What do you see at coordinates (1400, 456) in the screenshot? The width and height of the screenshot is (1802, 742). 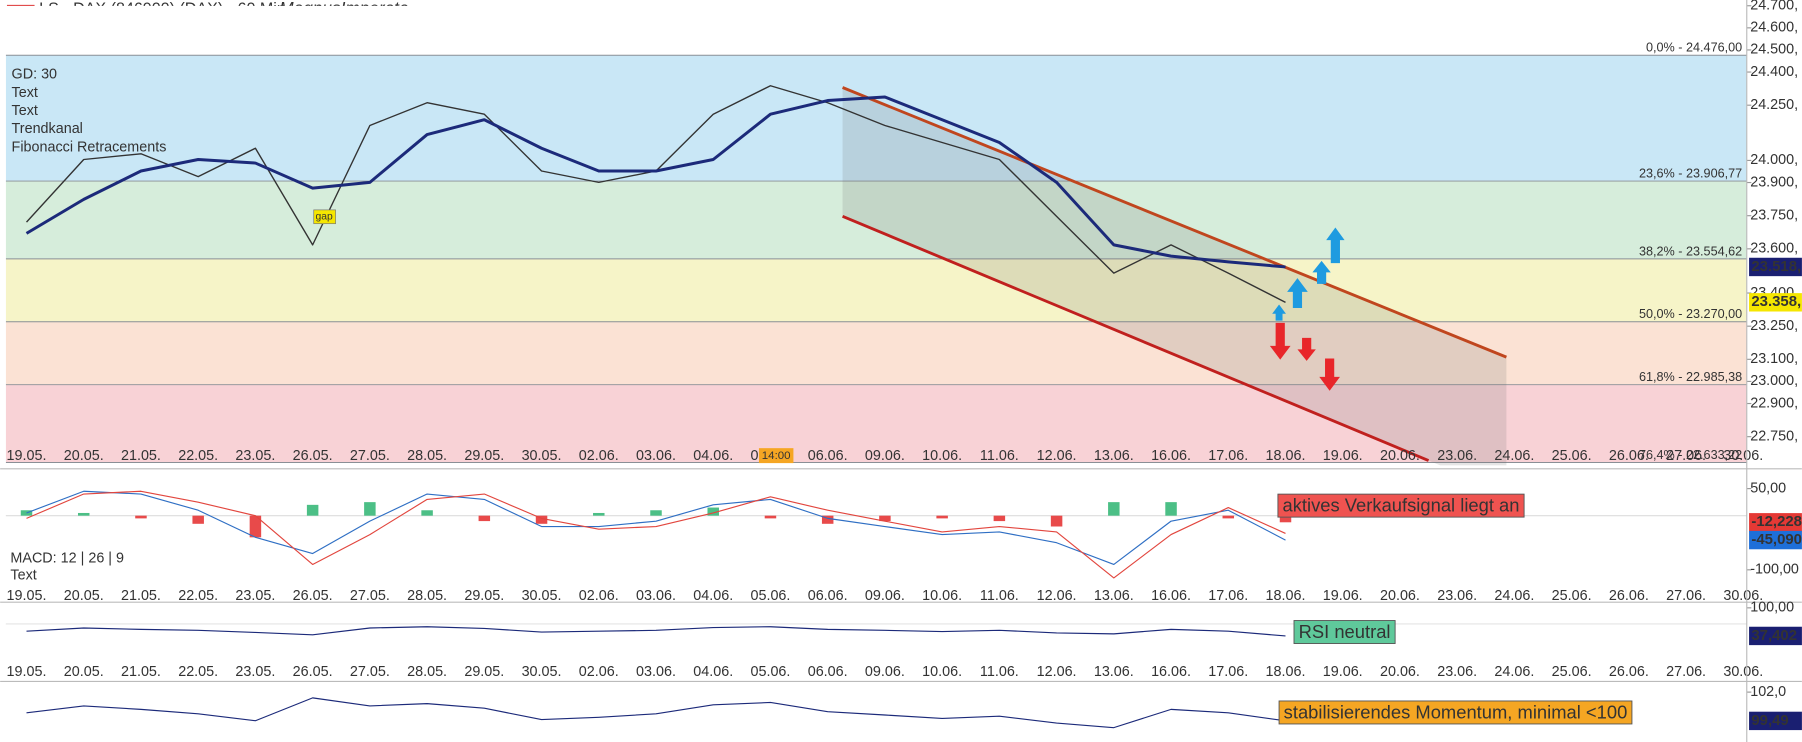 I see `x-tick-label: 20.06.` at bounding box center [1400, 456].